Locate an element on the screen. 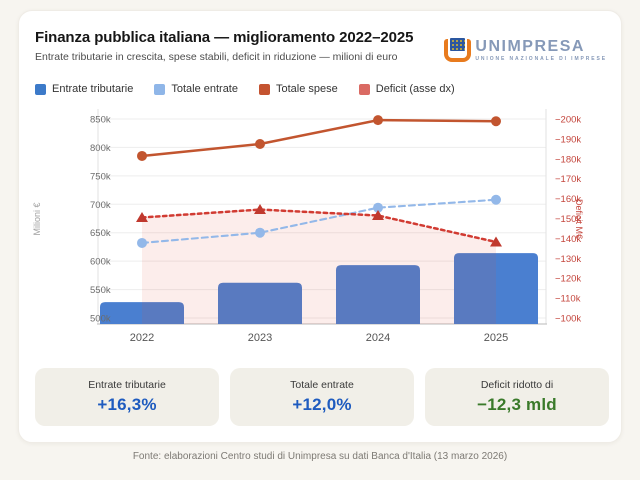 This screenshot has height=480, width=640. bar-2025 is located at coordinates (496, 288).